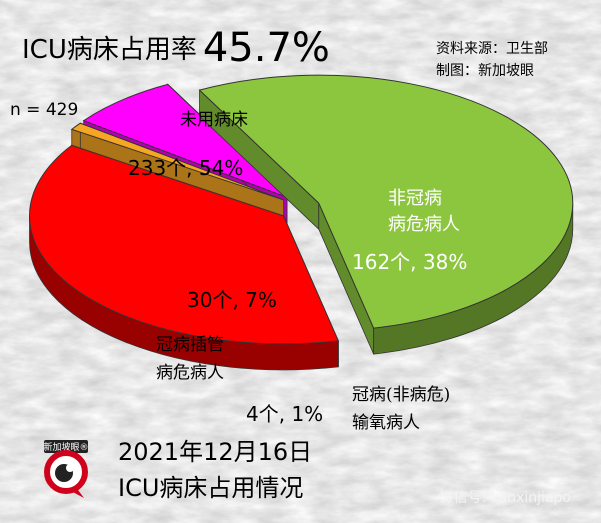  I want to click on slice-label-unused: 233个, 54%, so click(186, 168).